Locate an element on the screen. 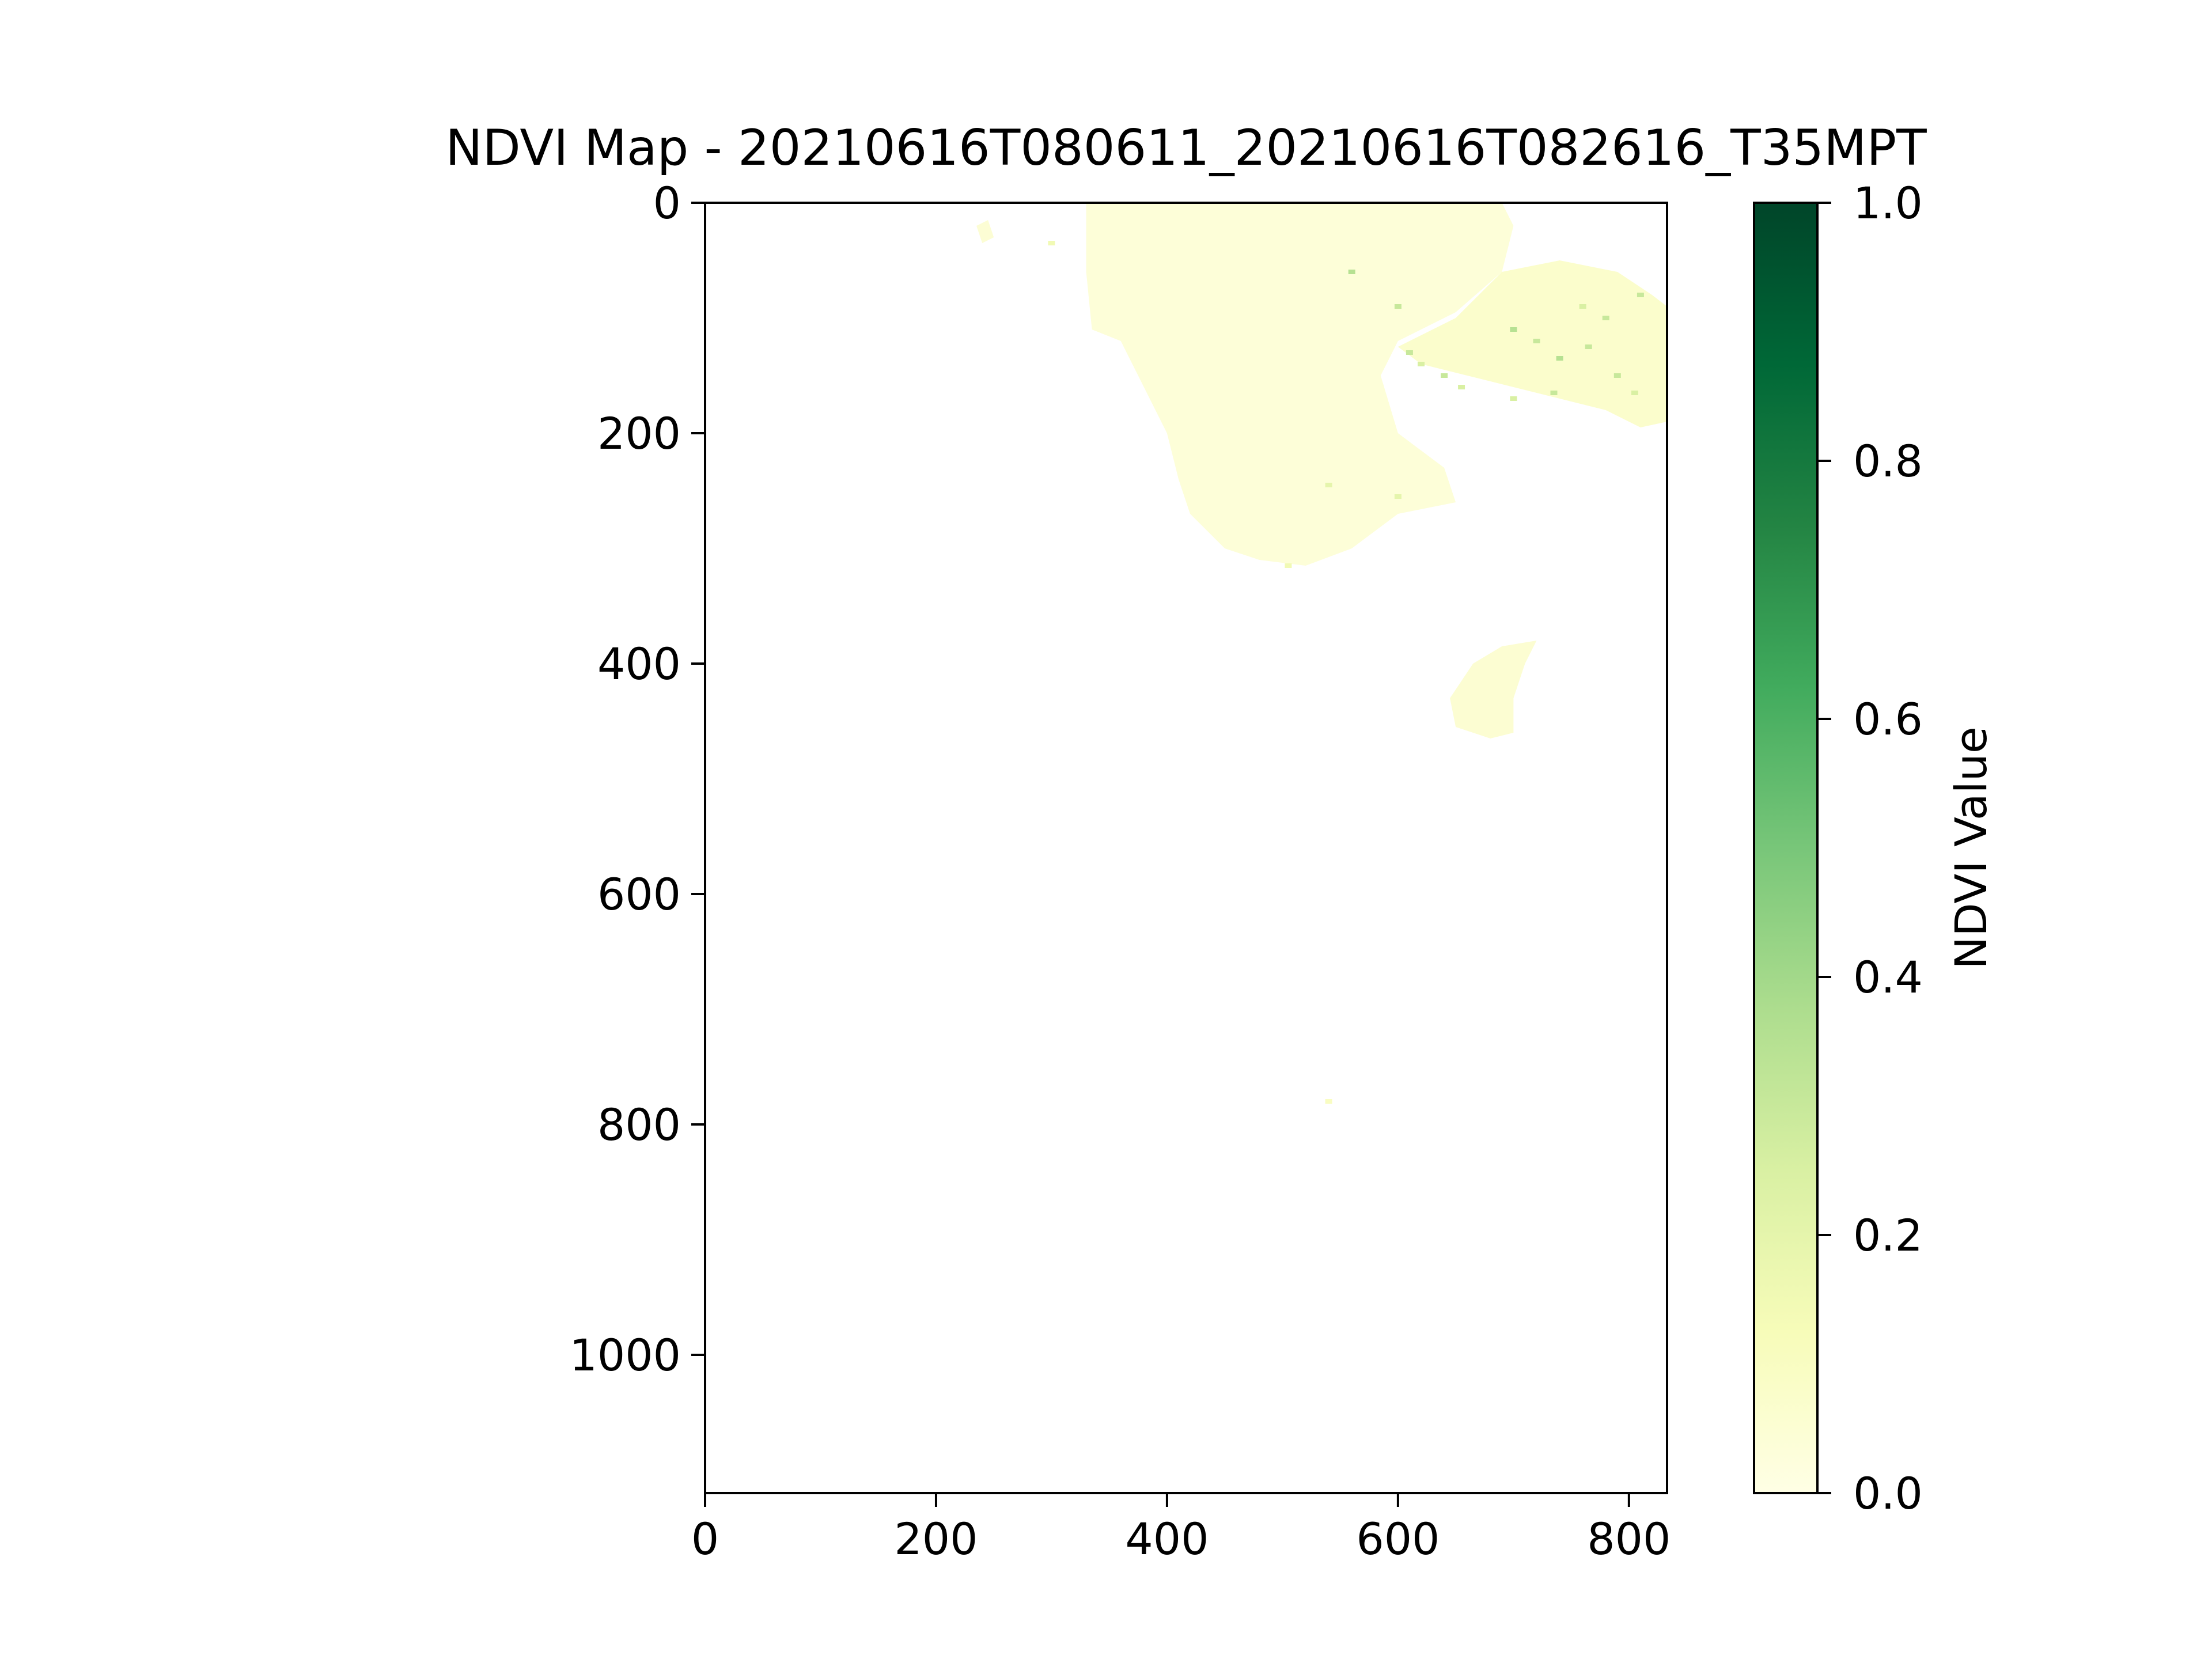 The image size is (2212, 1659). ndvi-regions is located at coordinates (1321, 470).